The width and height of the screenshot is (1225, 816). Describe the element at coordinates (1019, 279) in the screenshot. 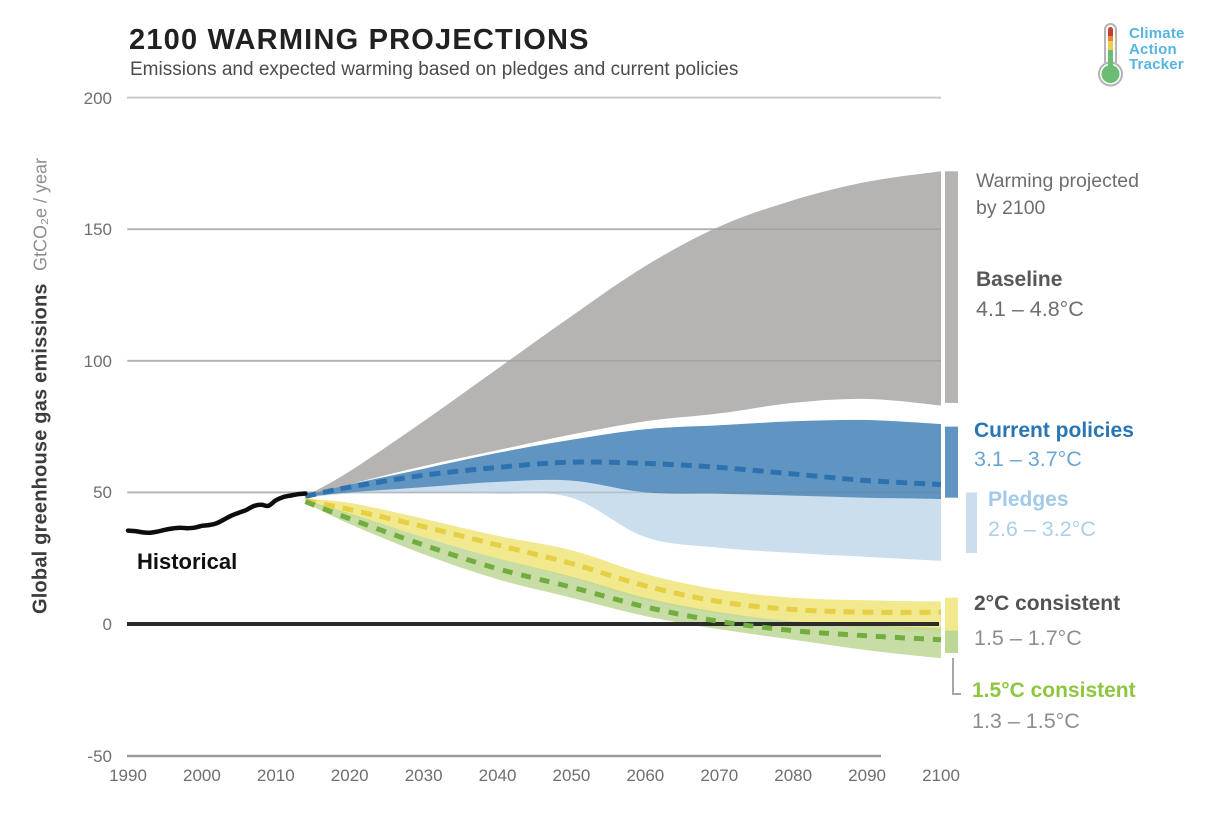

I see `legend-label-baseline: Baseline` at that location.